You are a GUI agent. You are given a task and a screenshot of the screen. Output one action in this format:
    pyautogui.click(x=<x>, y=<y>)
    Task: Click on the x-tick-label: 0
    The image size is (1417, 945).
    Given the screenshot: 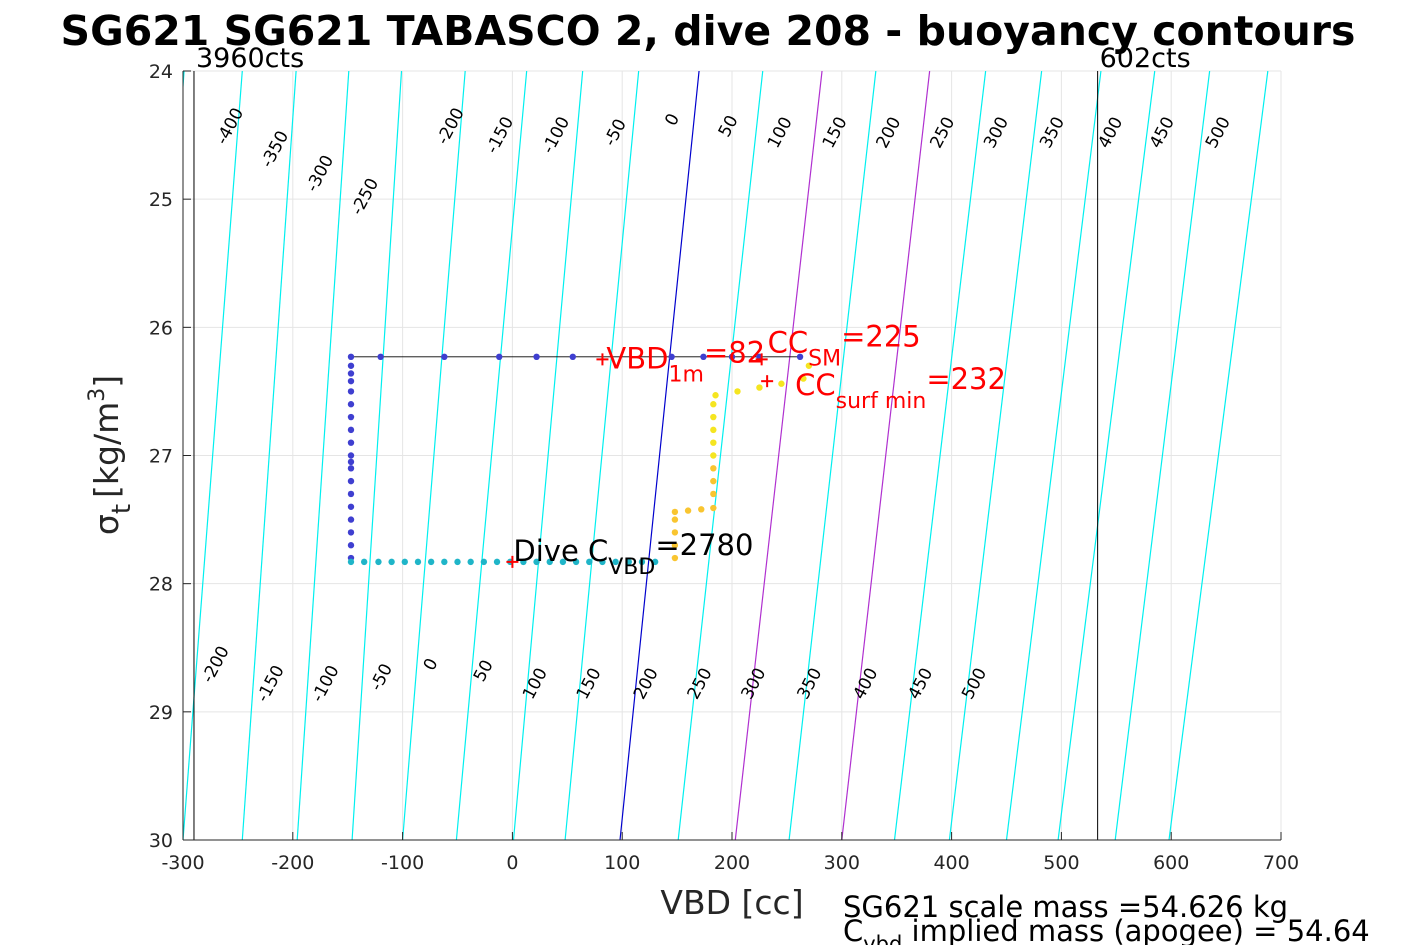 What is the action you would take?
    pyautogui.click(x=512, y=863)
    